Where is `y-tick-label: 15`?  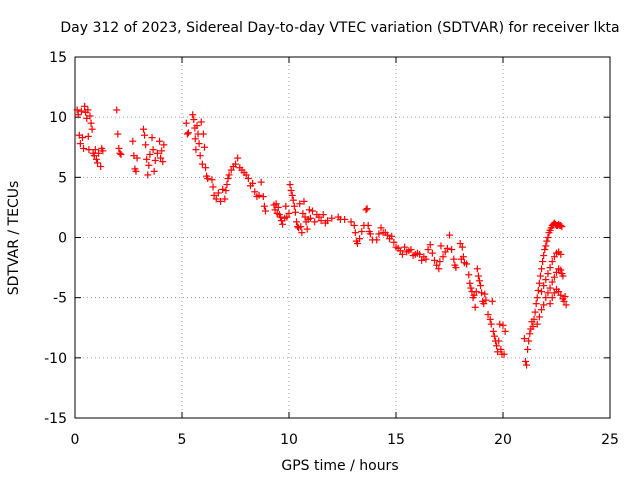
y-tick-label: 15 is located at coordinates (58, 58).